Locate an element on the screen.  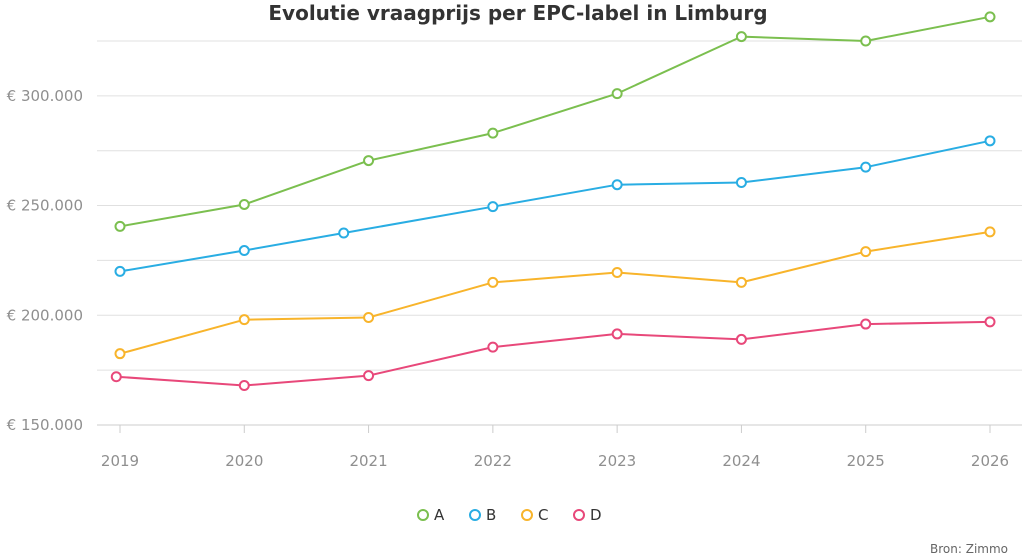
series-line is located at coordinates (553, 353).